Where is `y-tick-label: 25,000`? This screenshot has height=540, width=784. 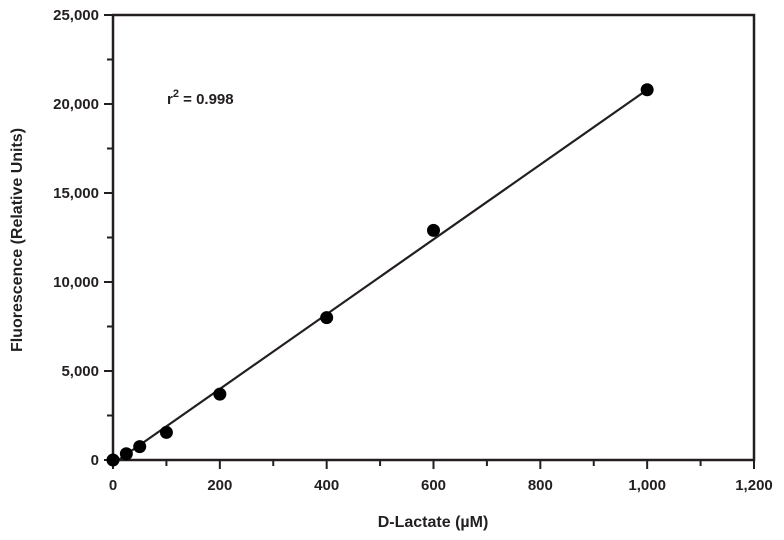 y-tick-label: 25,000 is located at coordinates (76, 15).